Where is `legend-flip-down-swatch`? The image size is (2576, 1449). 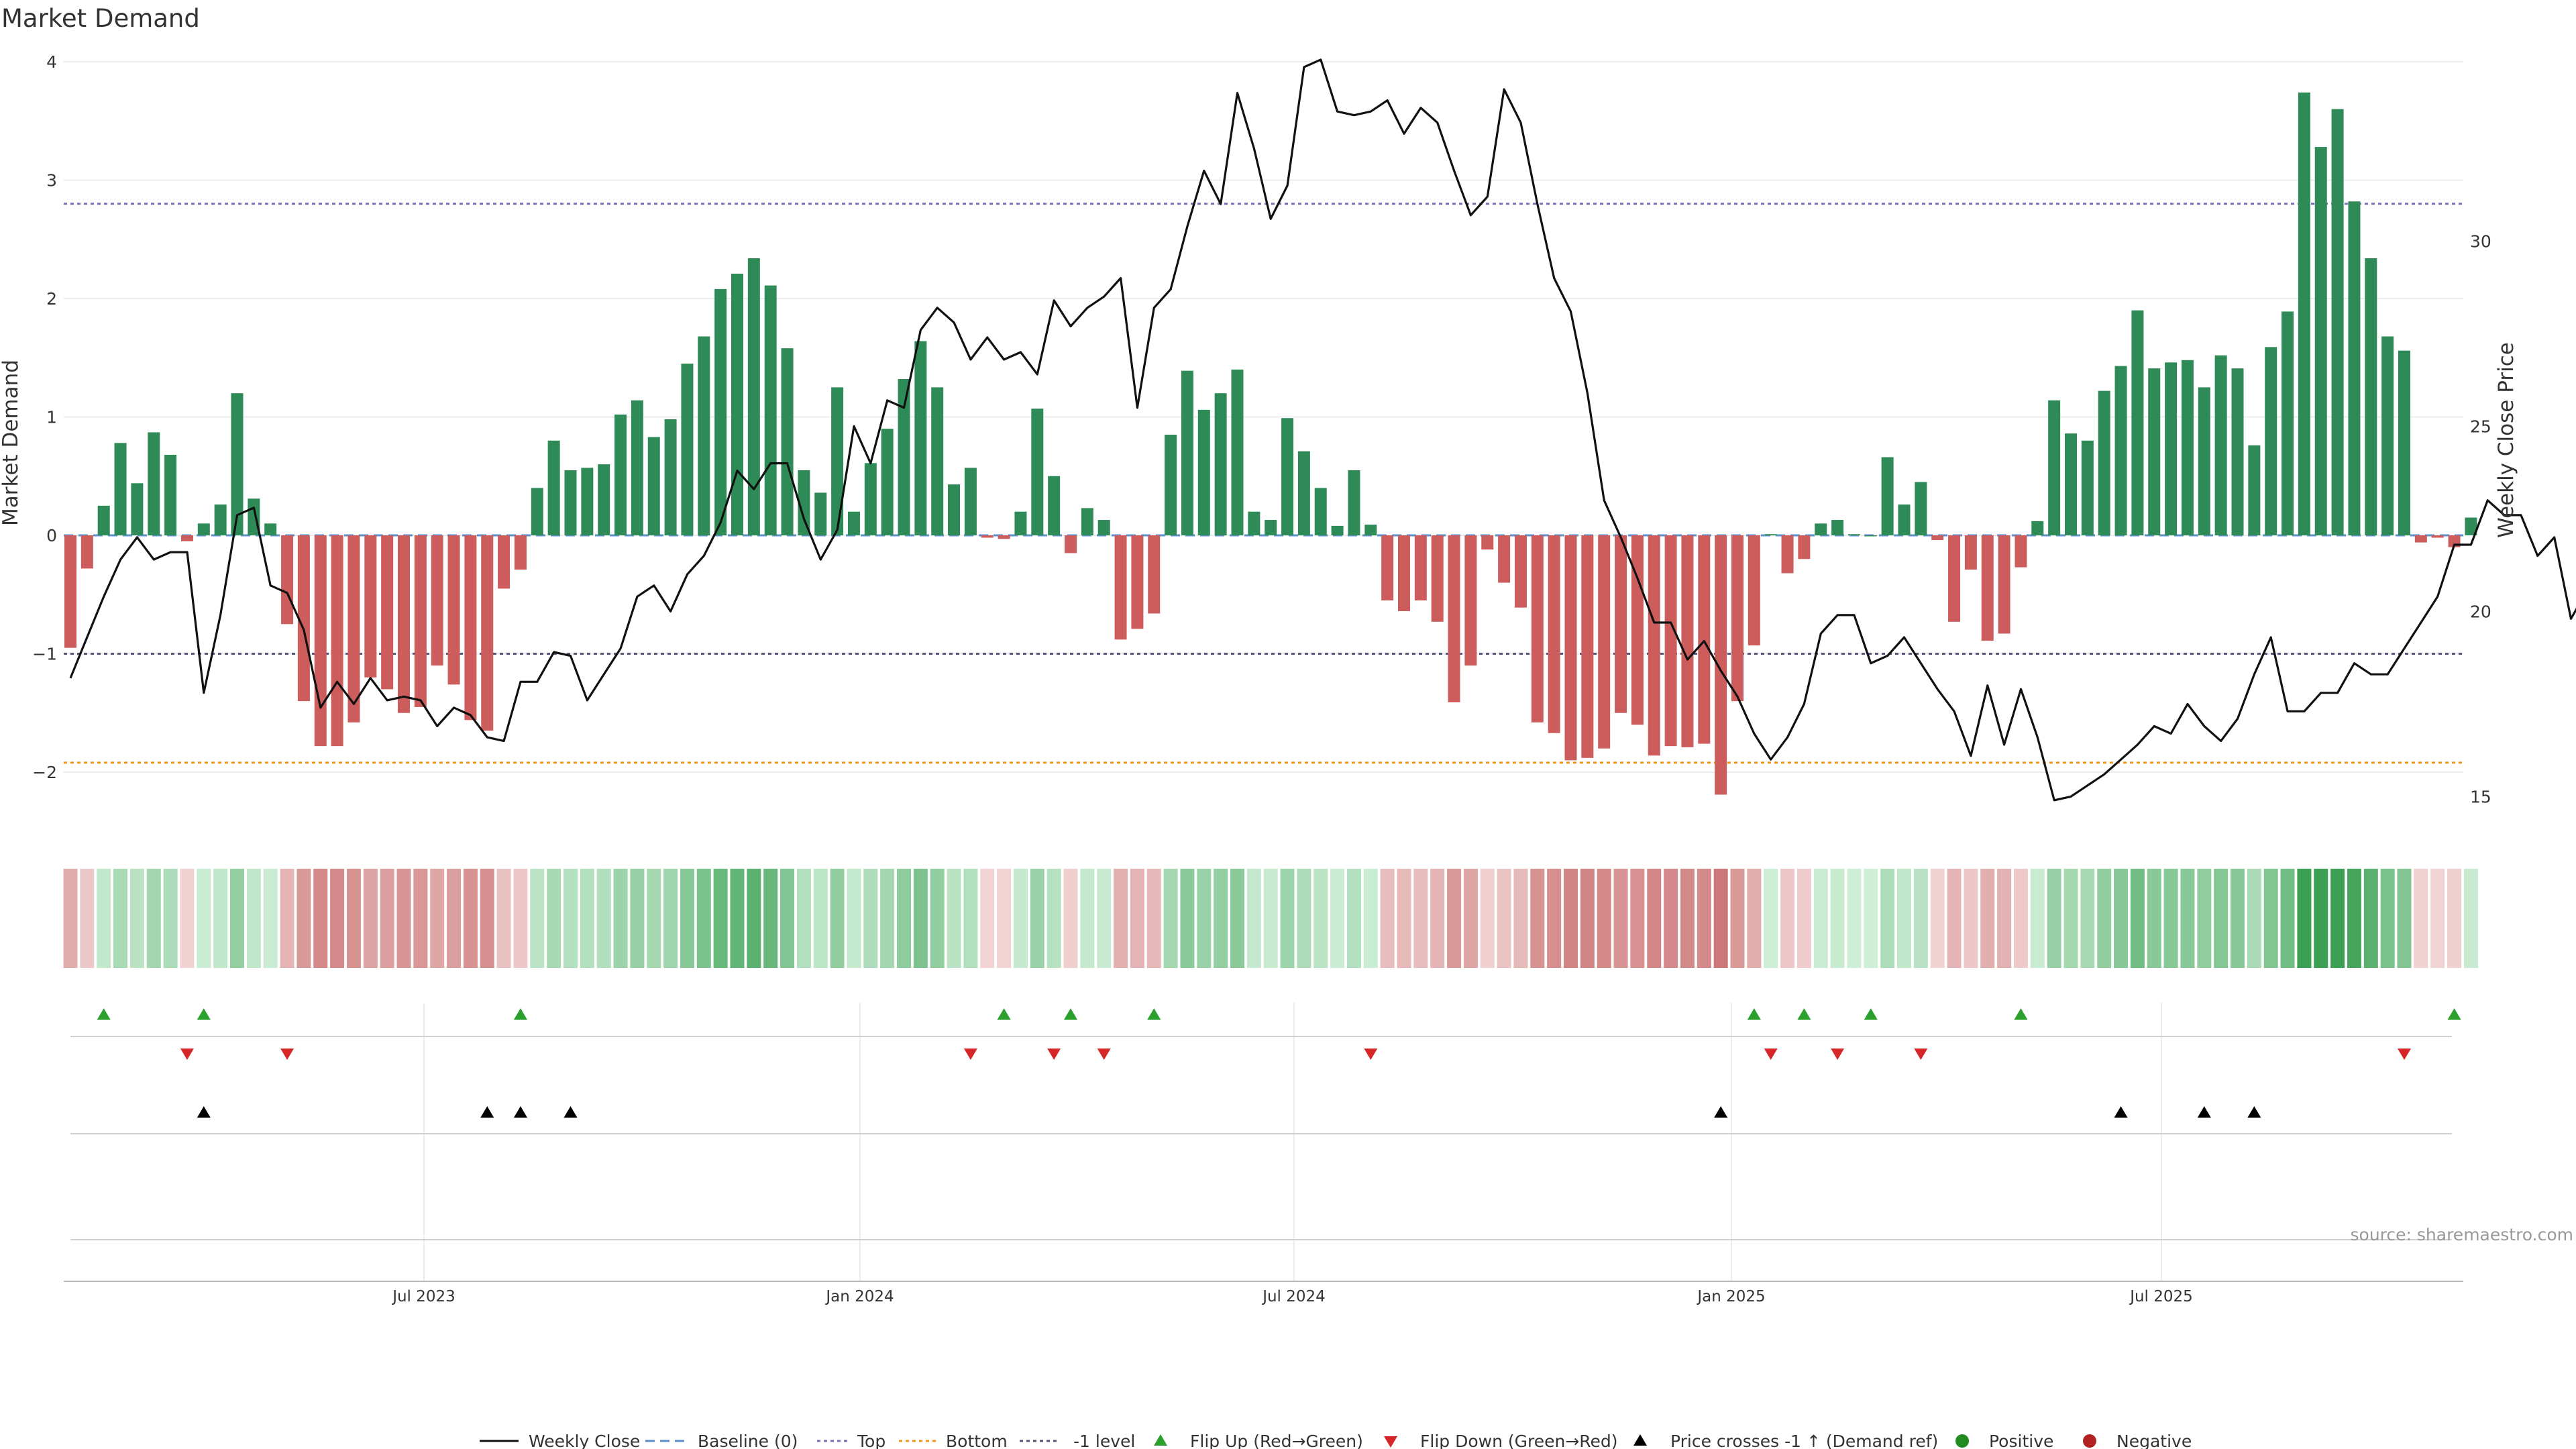 legend-flip-down-swatch is located at coordinates (1390, 1442).